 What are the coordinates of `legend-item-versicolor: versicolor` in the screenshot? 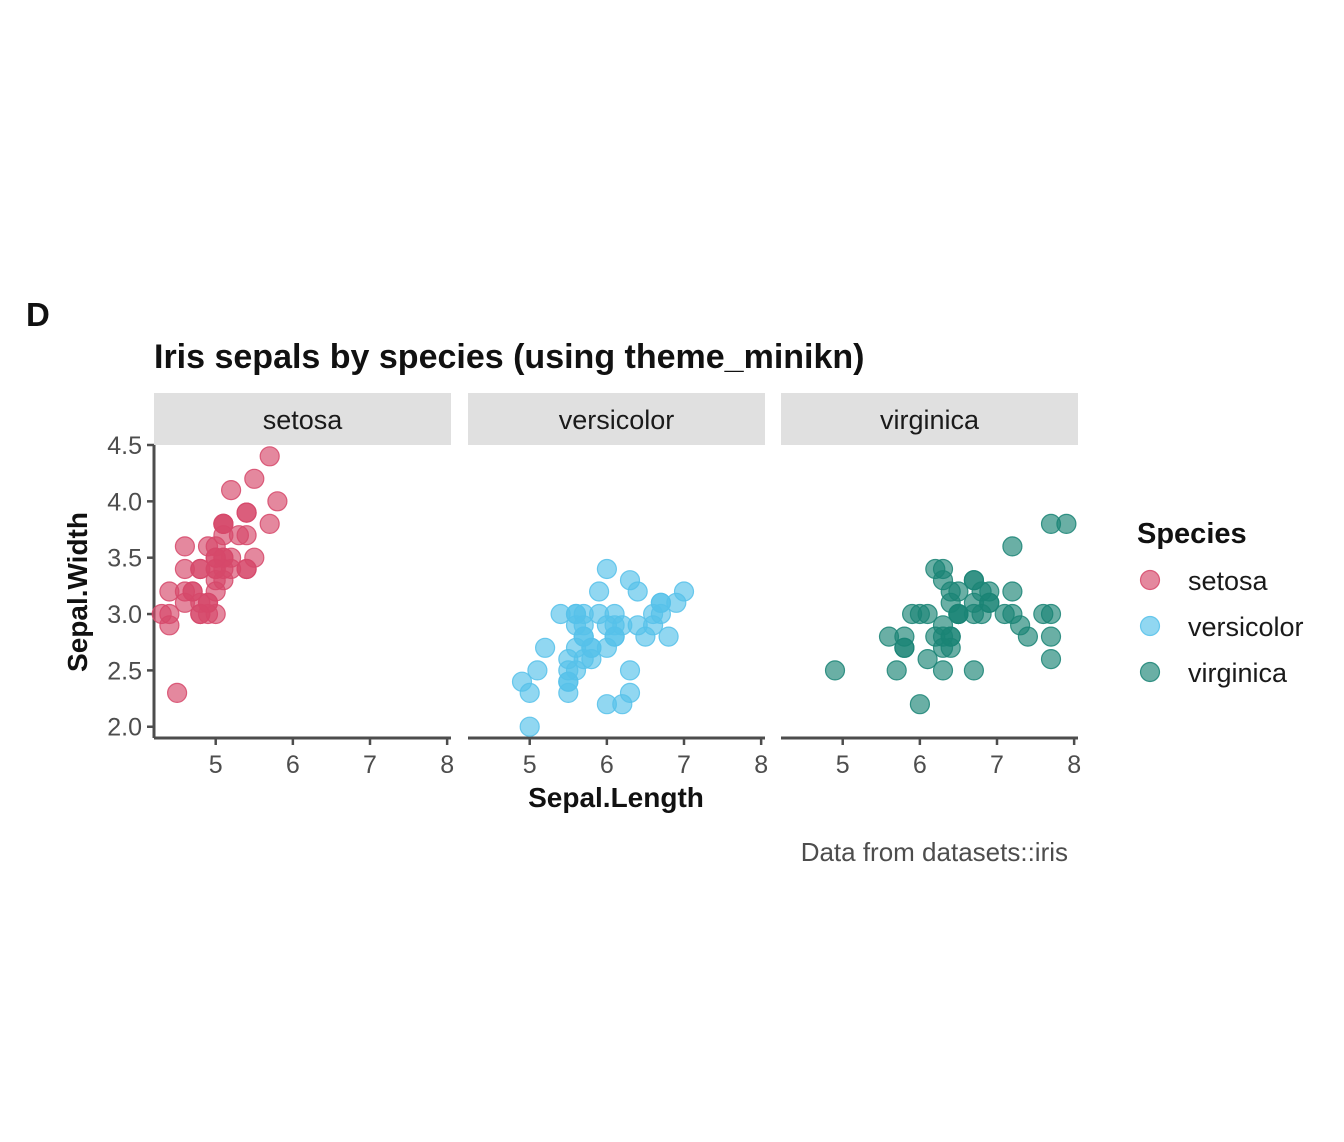 It's located at (1221, 627).